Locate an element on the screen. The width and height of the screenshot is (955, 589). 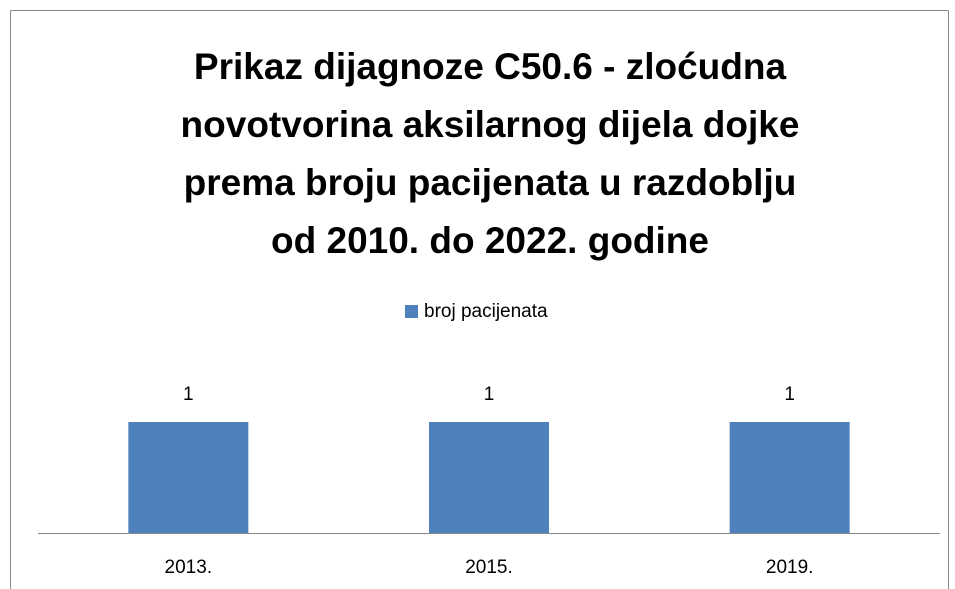
x-tick-label: 2015. is located at coordinates (489, 567).